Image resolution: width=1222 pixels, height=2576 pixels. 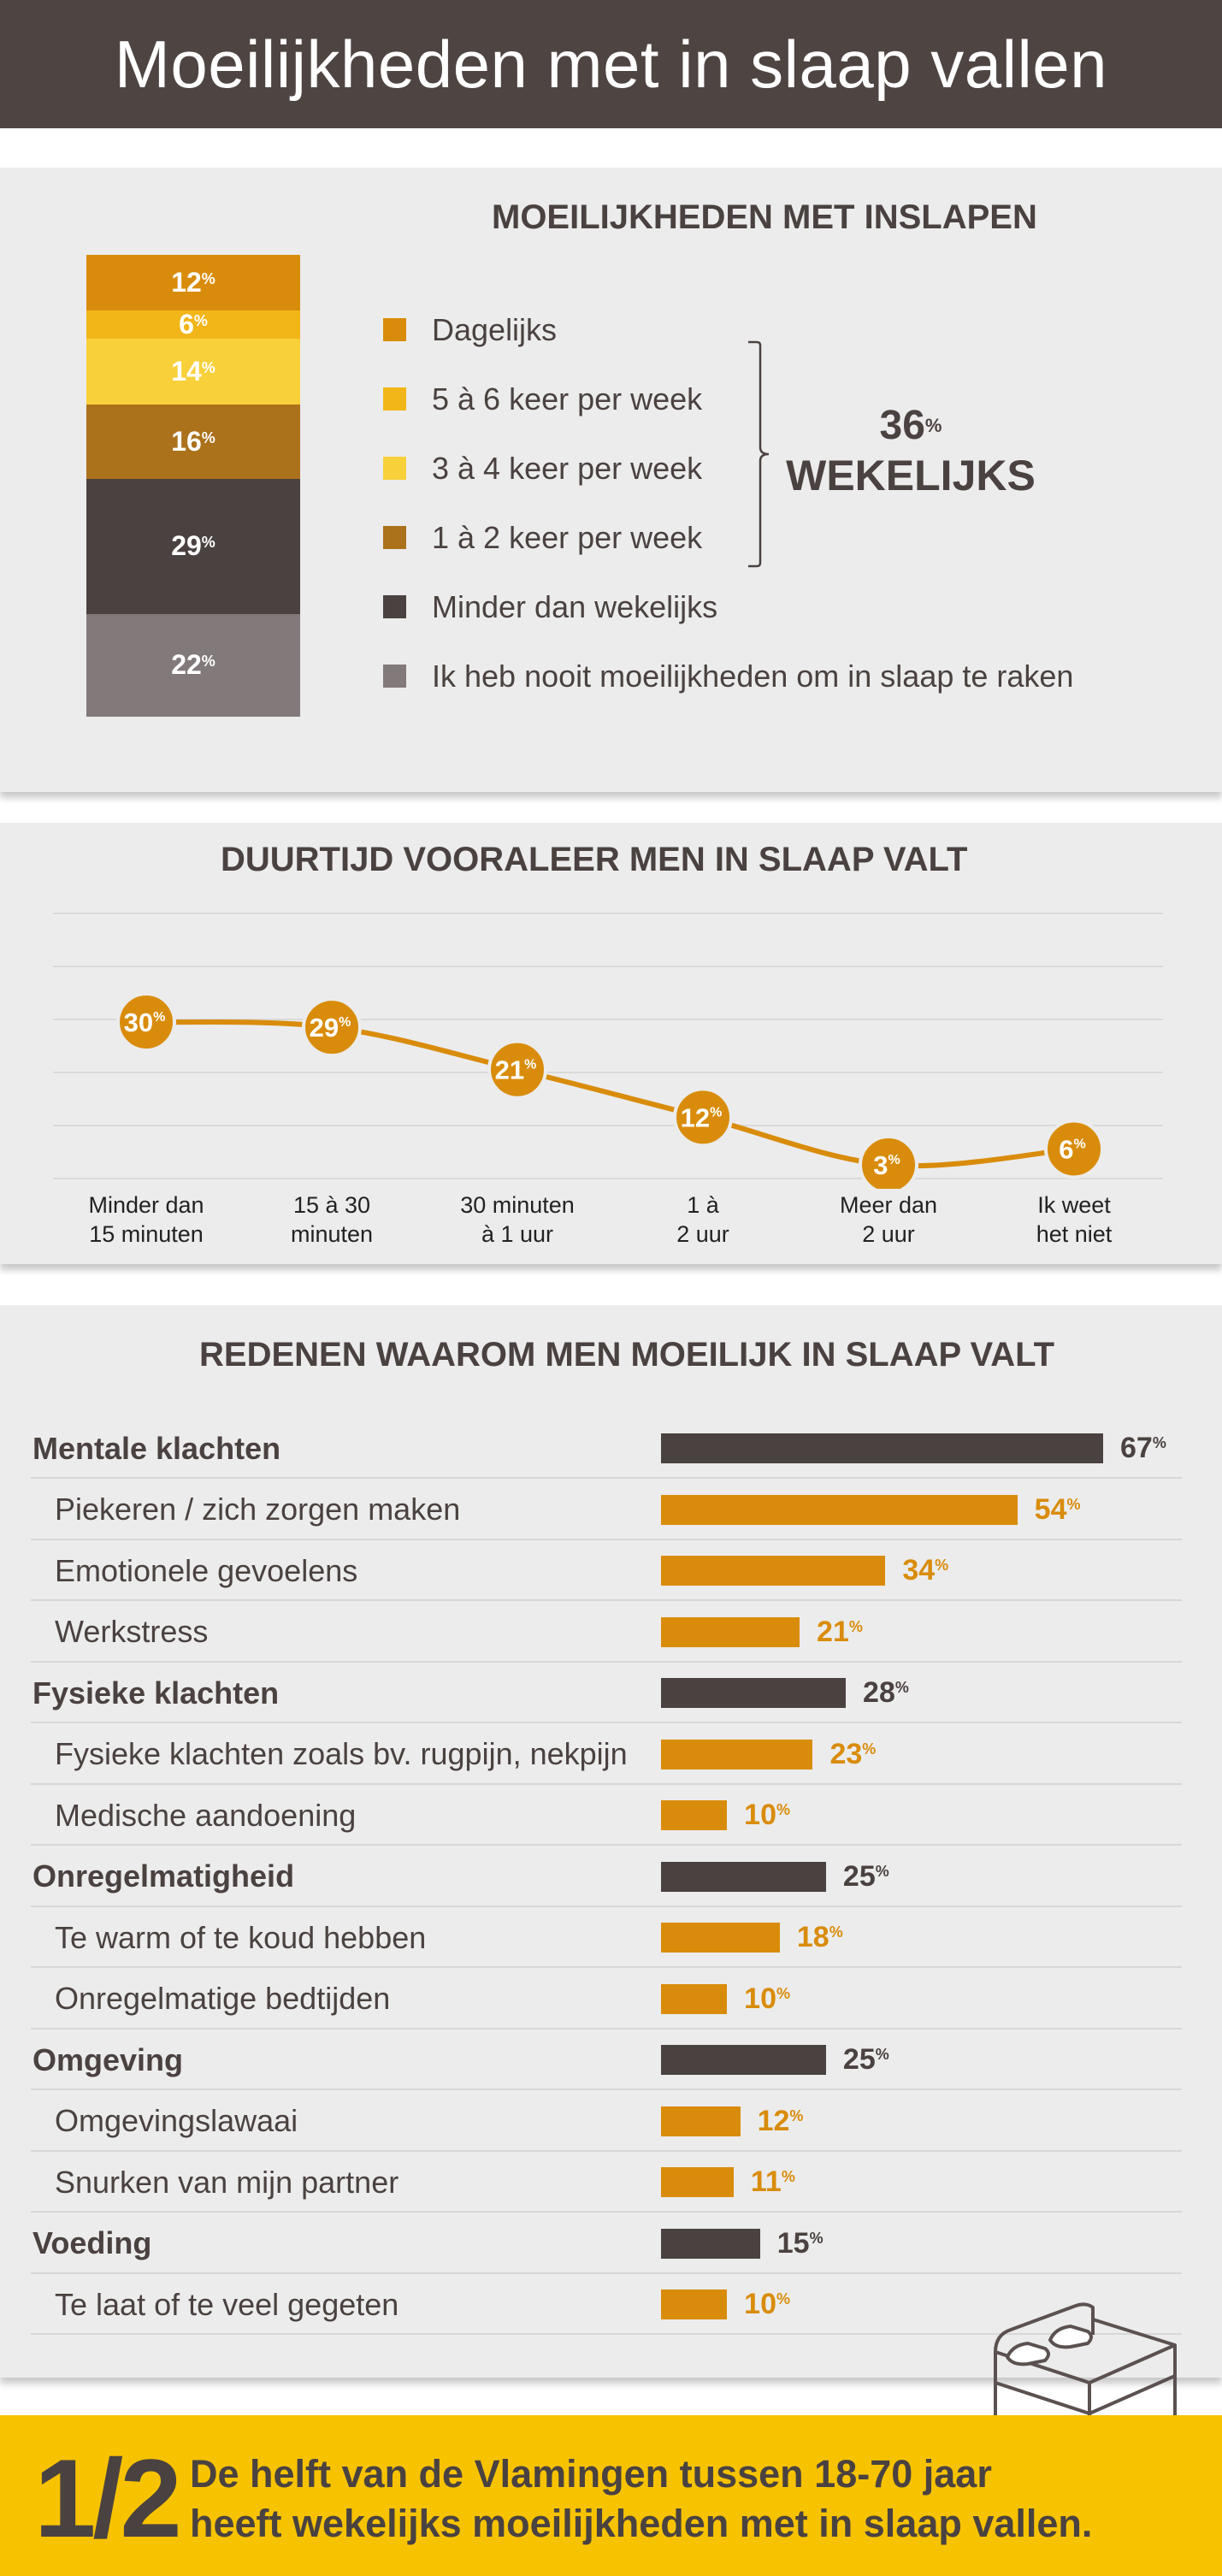 What do you see at coordinates (800, 2243) in the screenshot?
I see `reason-value: 15%` at bounding box center [800, 2243].